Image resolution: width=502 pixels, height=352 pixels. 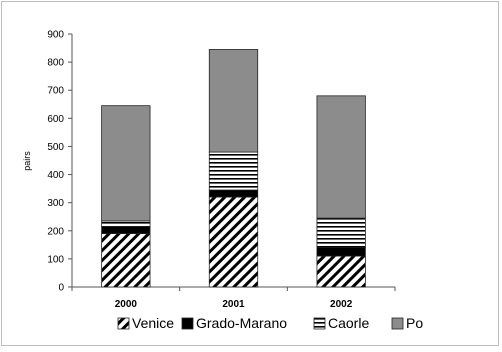 I want to click on bar-po-2000, so click(x=126, y=163).